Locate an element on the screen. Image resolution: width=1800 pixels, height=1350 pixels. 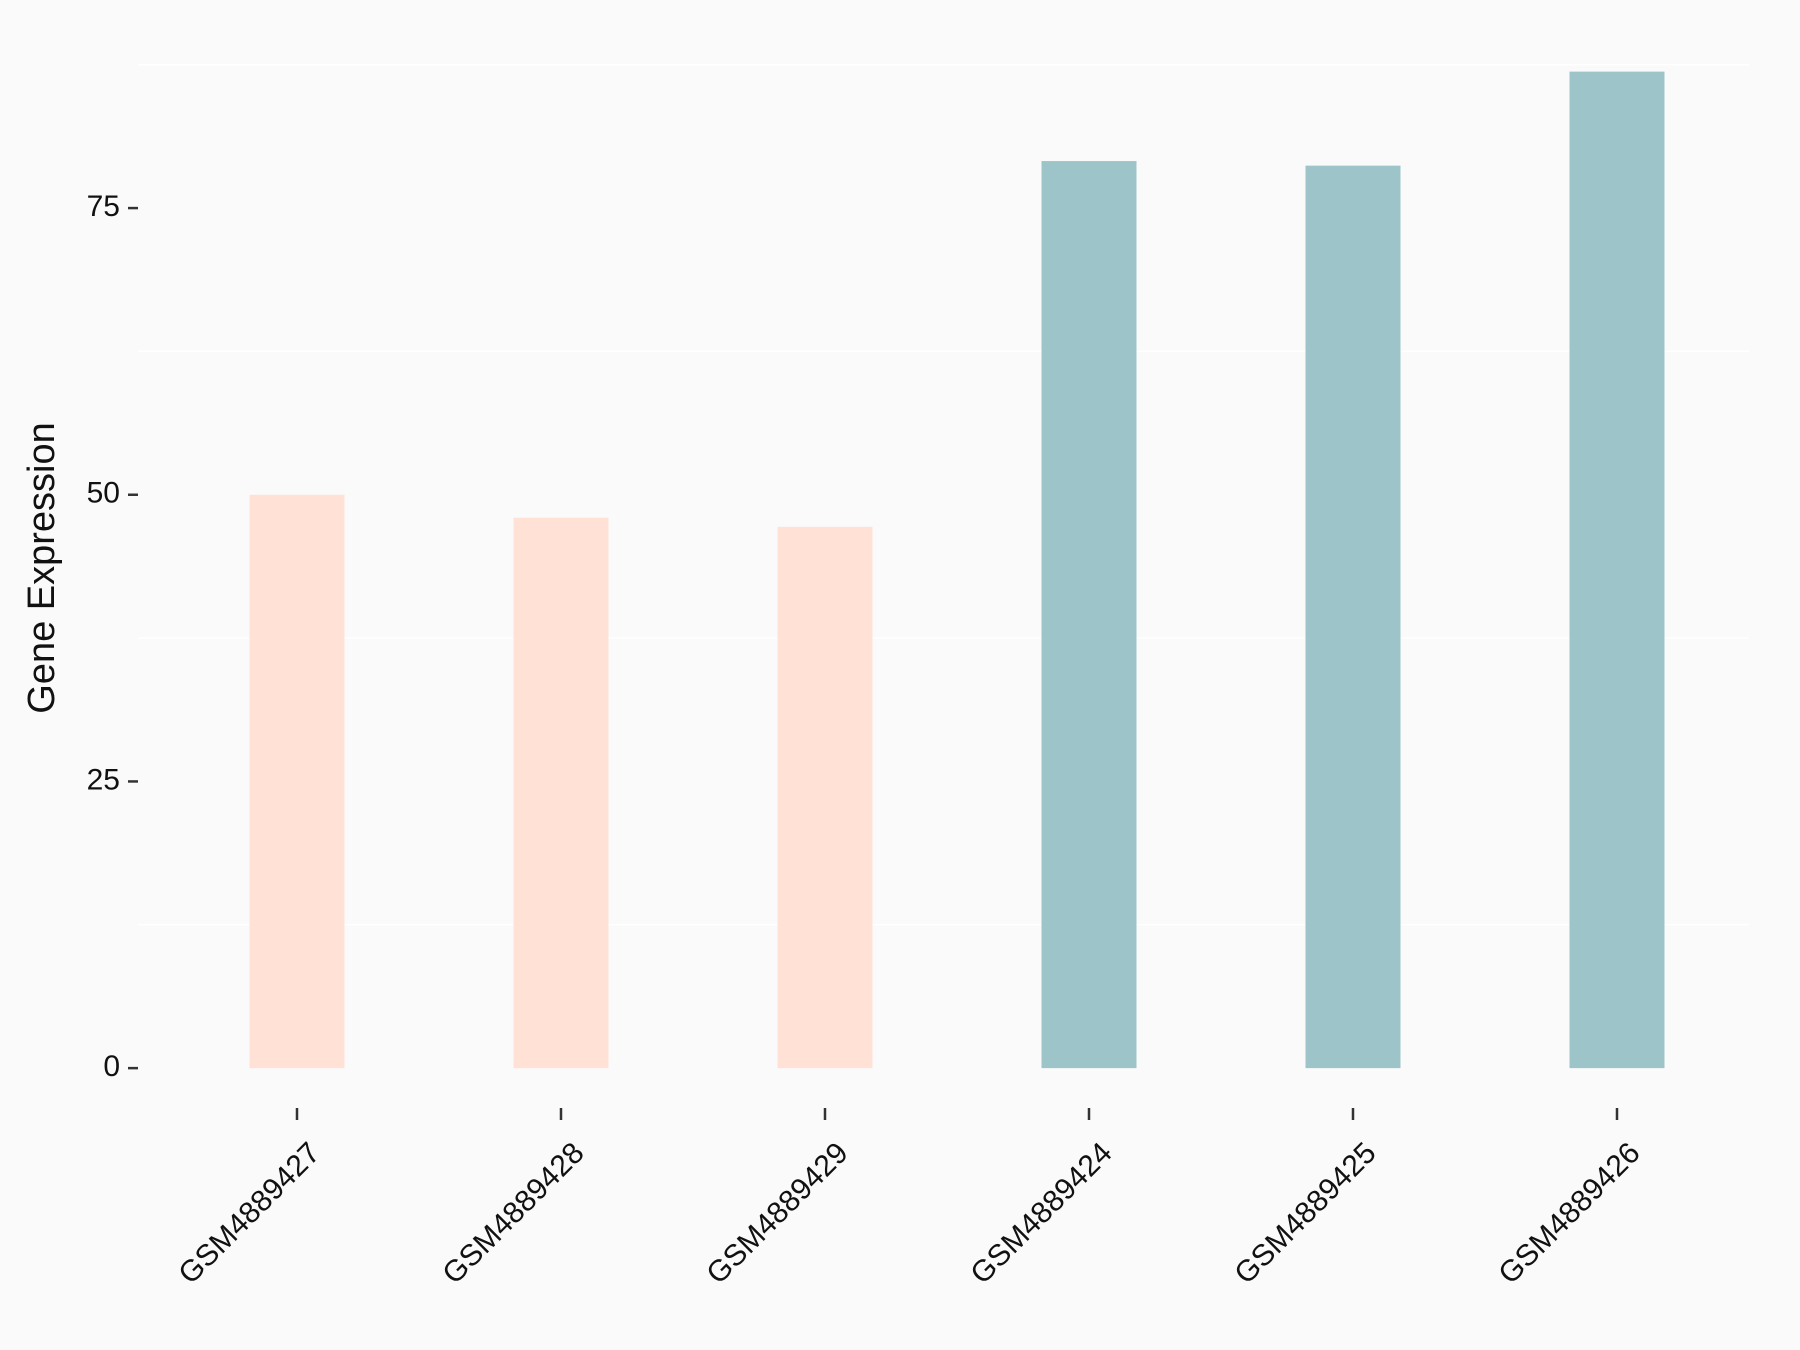
y-tick-label: 0 is located at coordinates (111, 1066).